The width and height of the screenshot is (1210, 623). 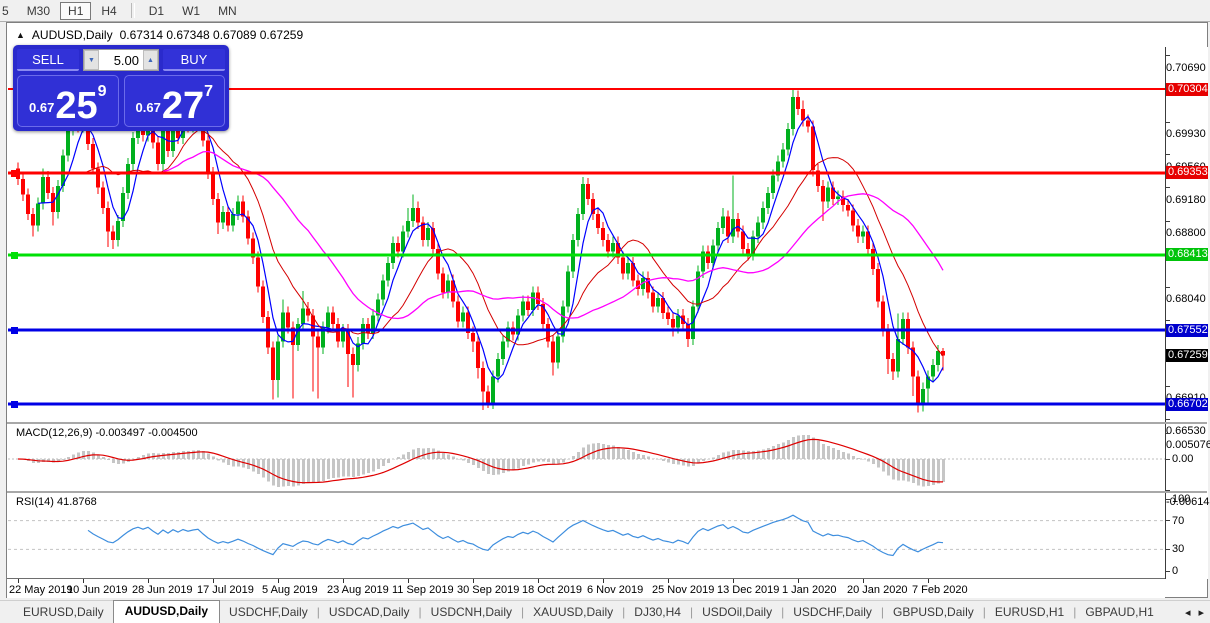 I want to click on chart-ohlc-values: 0.67314 0.67348 0.67089 0.67259, so click(x=211, y=35).